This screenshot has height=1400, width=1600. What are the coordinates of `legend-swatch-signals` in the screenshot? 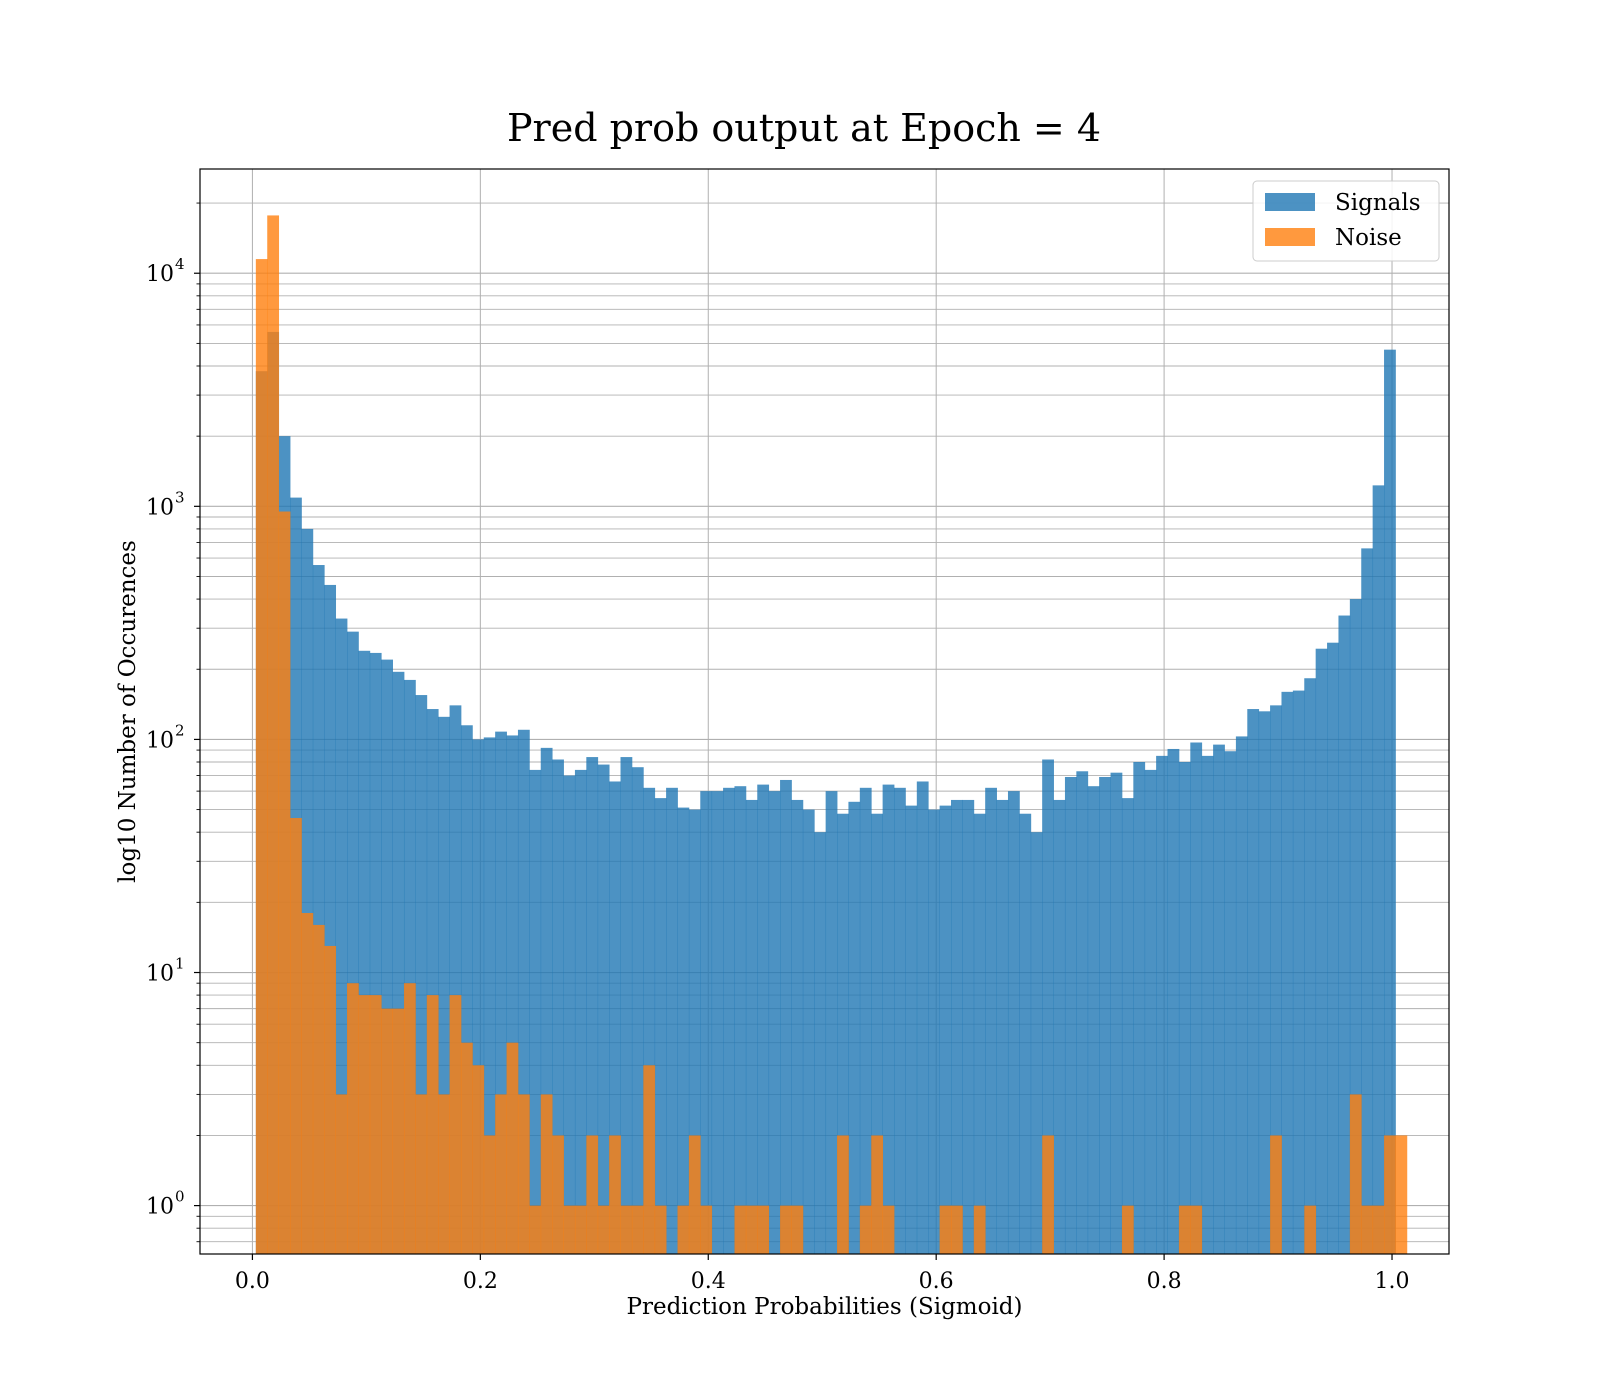 It's located at (1290, 202).